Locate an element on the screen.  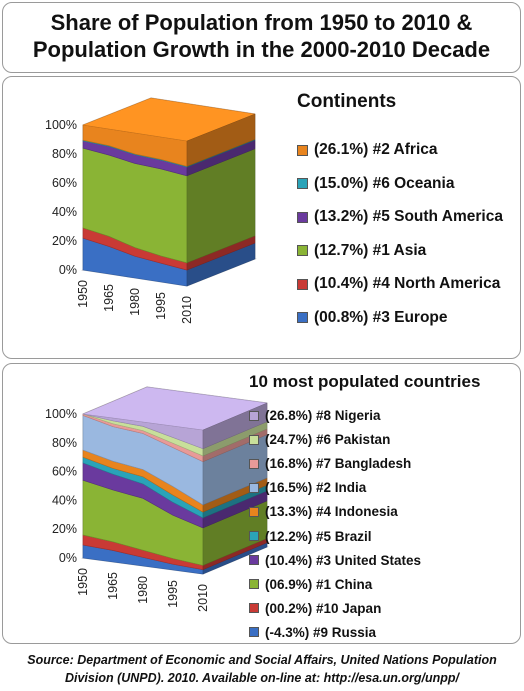
continents-chart: 0% 20% 40% 60% 80% 100% 1950 1965 1980 1995 2010 is located at coordinates (151, 210).